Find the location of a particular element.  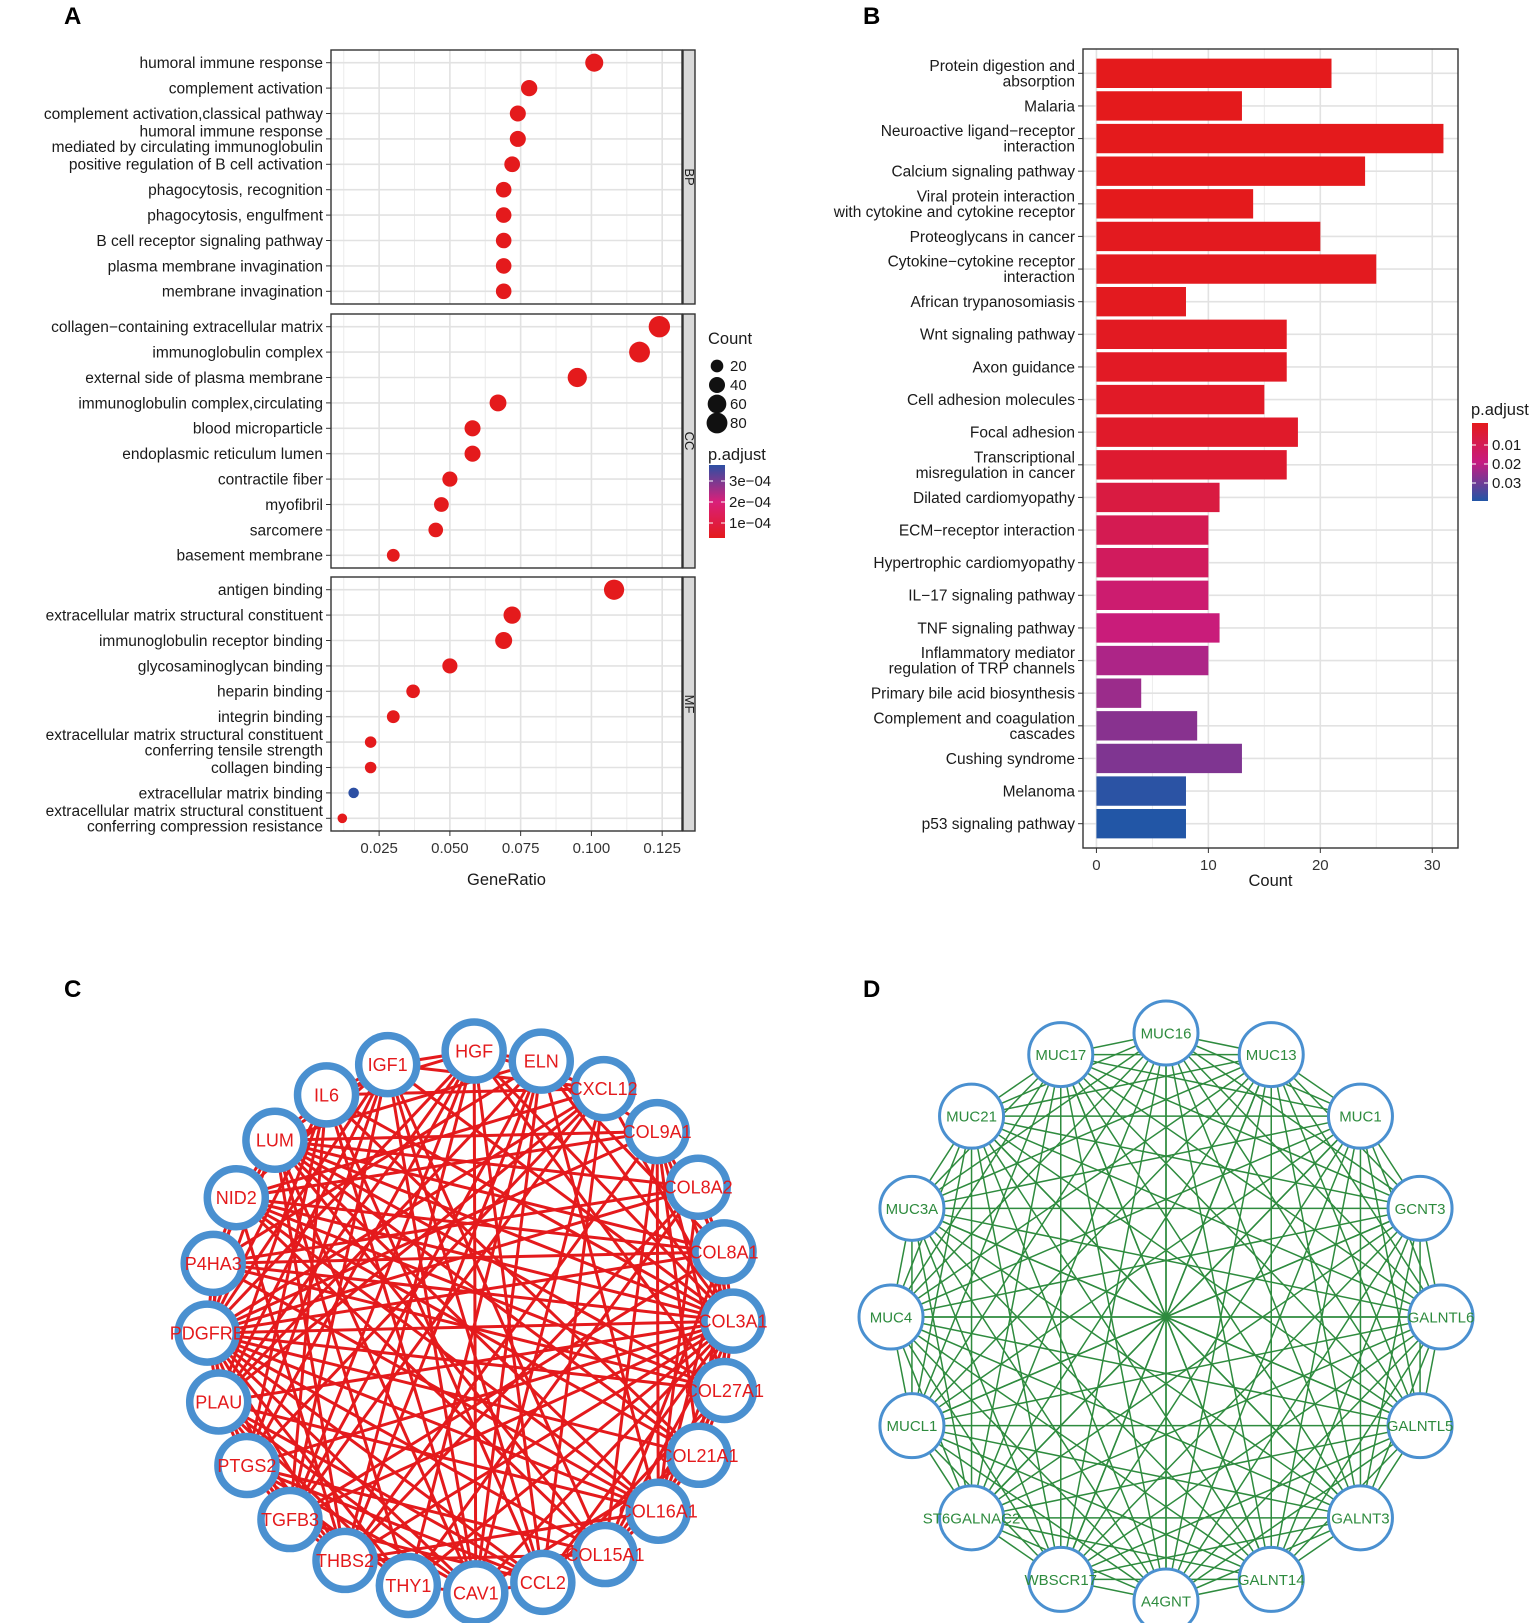

node-label: P4HA3 is located at coordinates (213, 1264).